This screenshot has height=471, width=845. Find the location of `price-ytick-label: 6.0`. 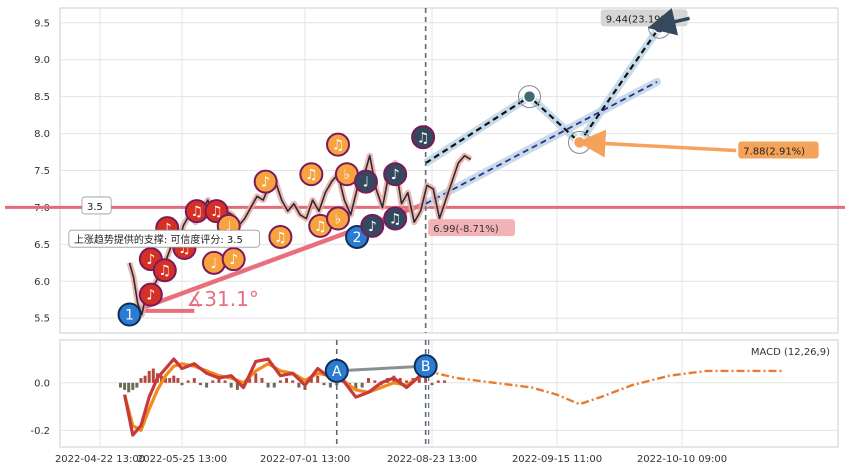

price-ytick-label: 6.0 is located at coordinates (42, 282).